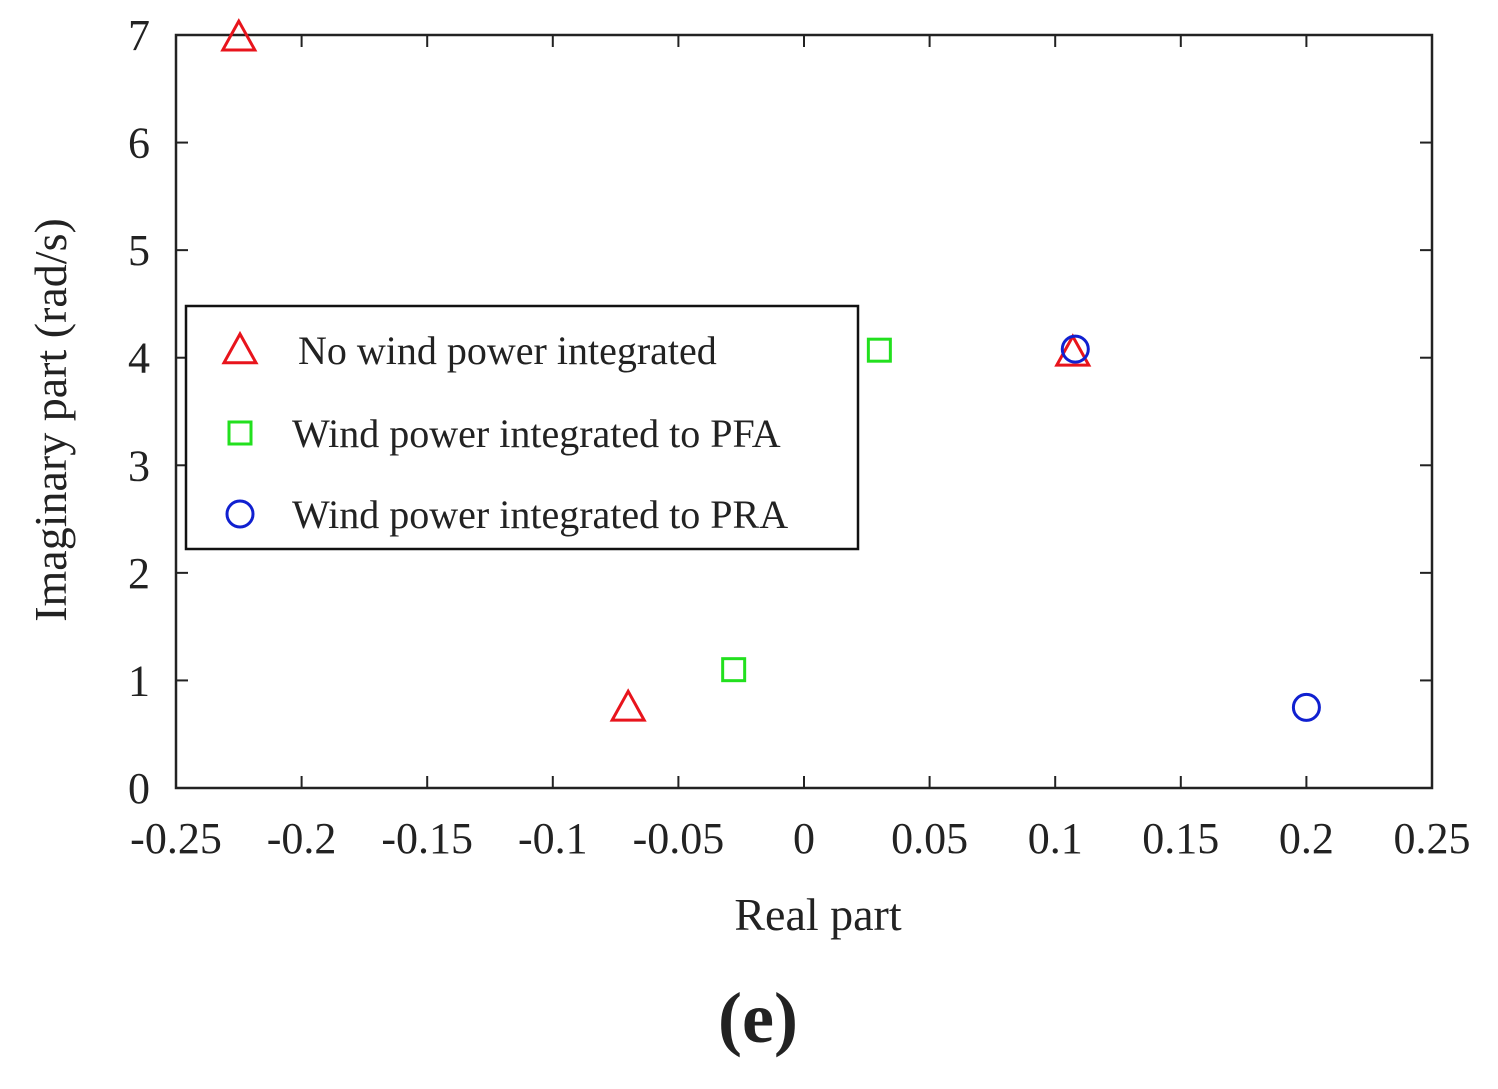 The width and height of the screenshot is (1498, 1089). I want to click on y-tick-labels: 0 1 2 3 4 5 6 7, so click(139, 412).